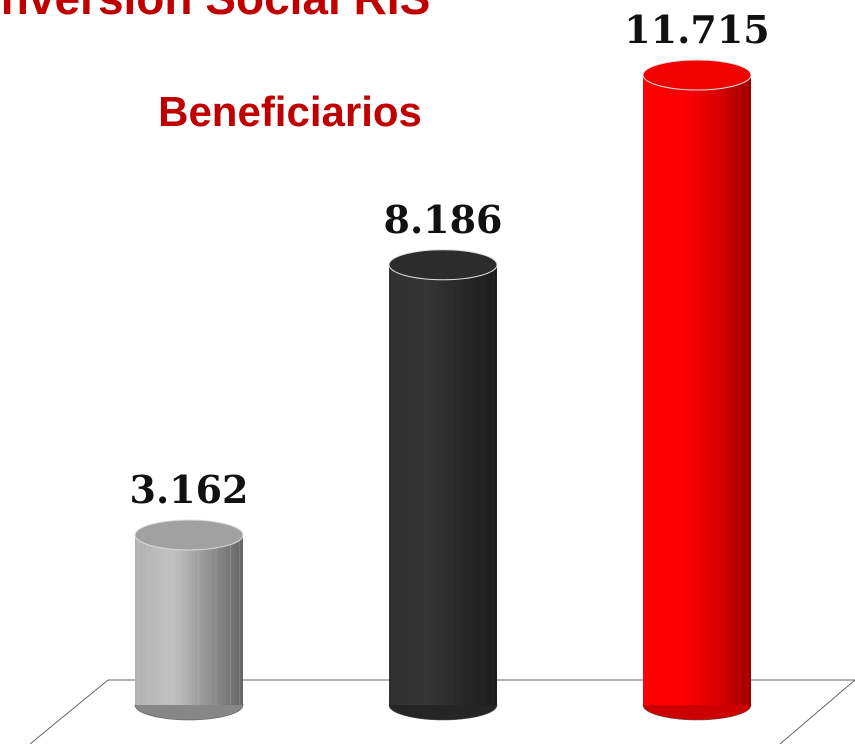 The image size is (855, 744). What do you see at coordinates (290, 111) in the screenshot?
I see `chart-subtitle: Beneficiarios` at bounding box center [290, 111].